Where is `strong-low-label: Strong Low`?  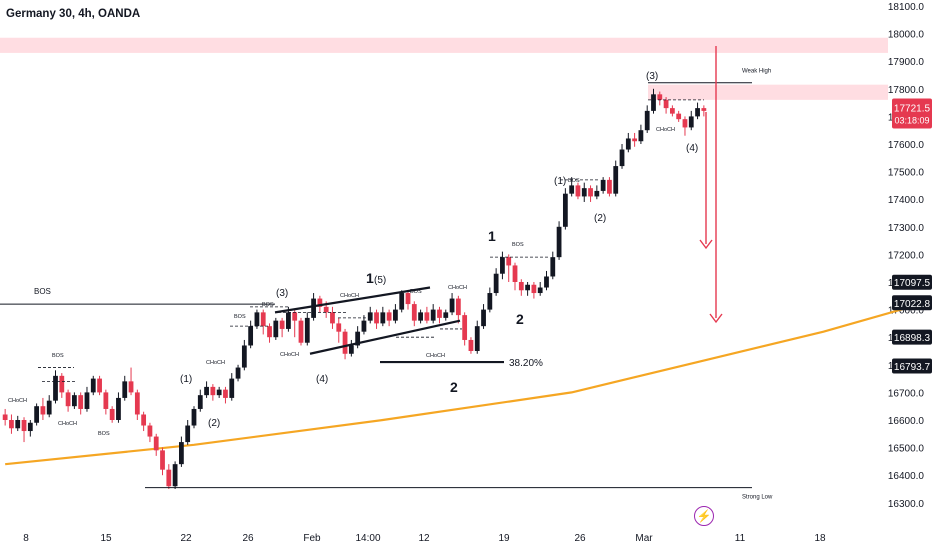
strong-low-label: Strong Low is located at coordinates (757, 498).